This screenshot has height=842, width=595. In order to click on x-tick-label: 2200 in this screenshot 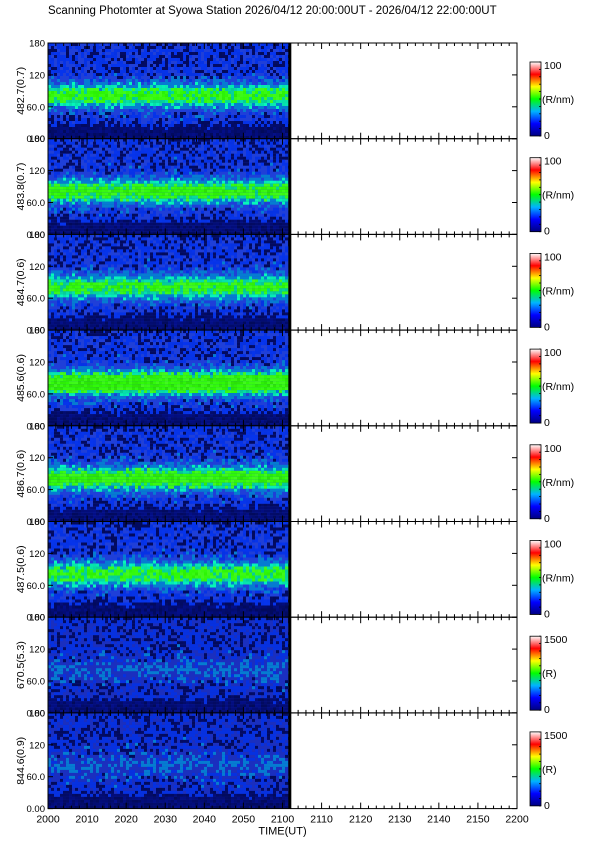, I will do `click(517, 820)`.